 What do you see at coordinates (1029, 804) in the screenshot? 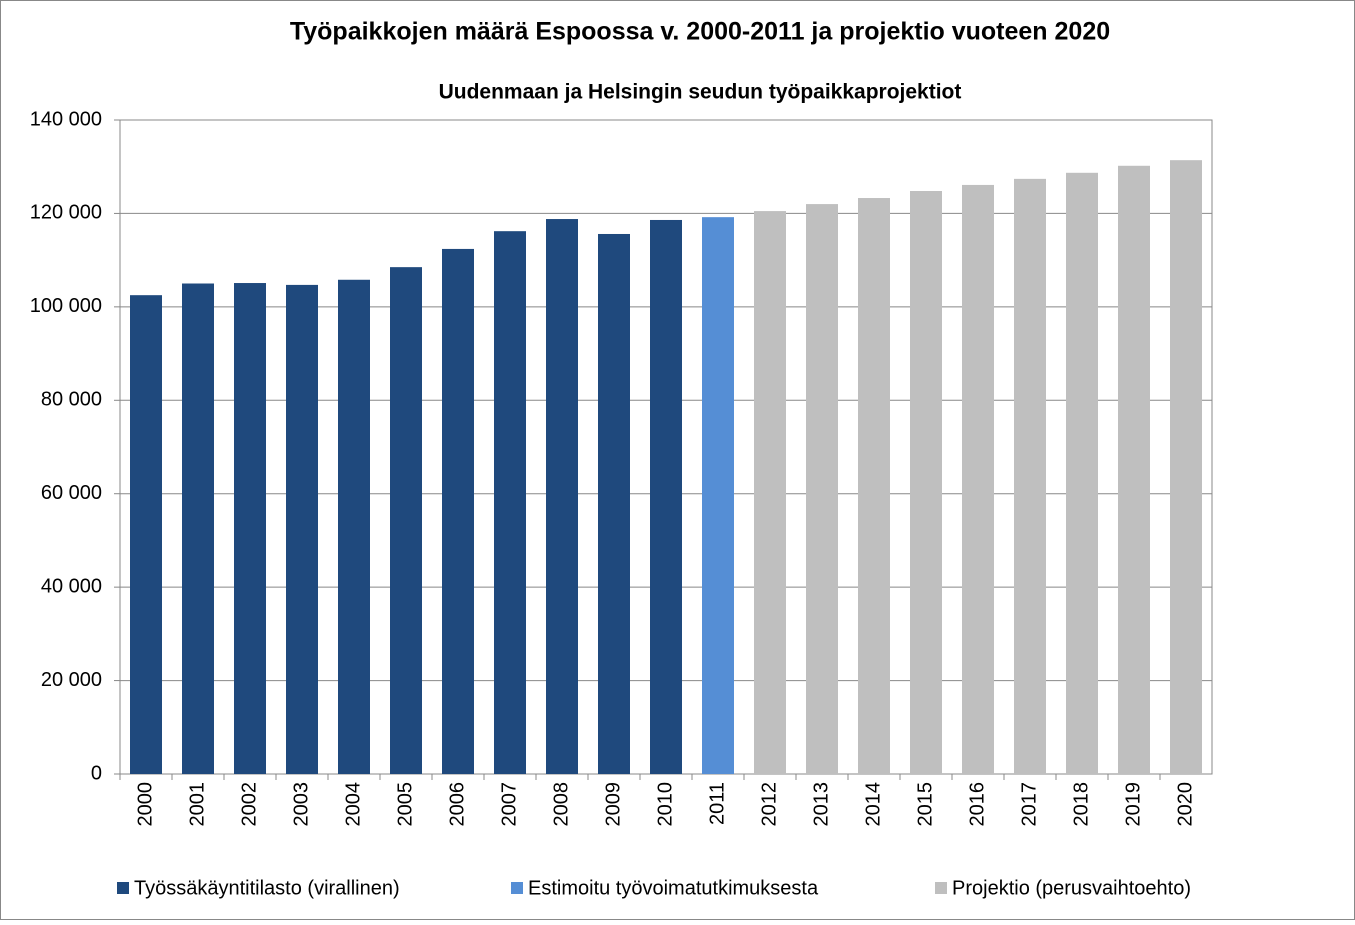
I see `x-tick-label: 2017` at bounding box center [1029, 804].